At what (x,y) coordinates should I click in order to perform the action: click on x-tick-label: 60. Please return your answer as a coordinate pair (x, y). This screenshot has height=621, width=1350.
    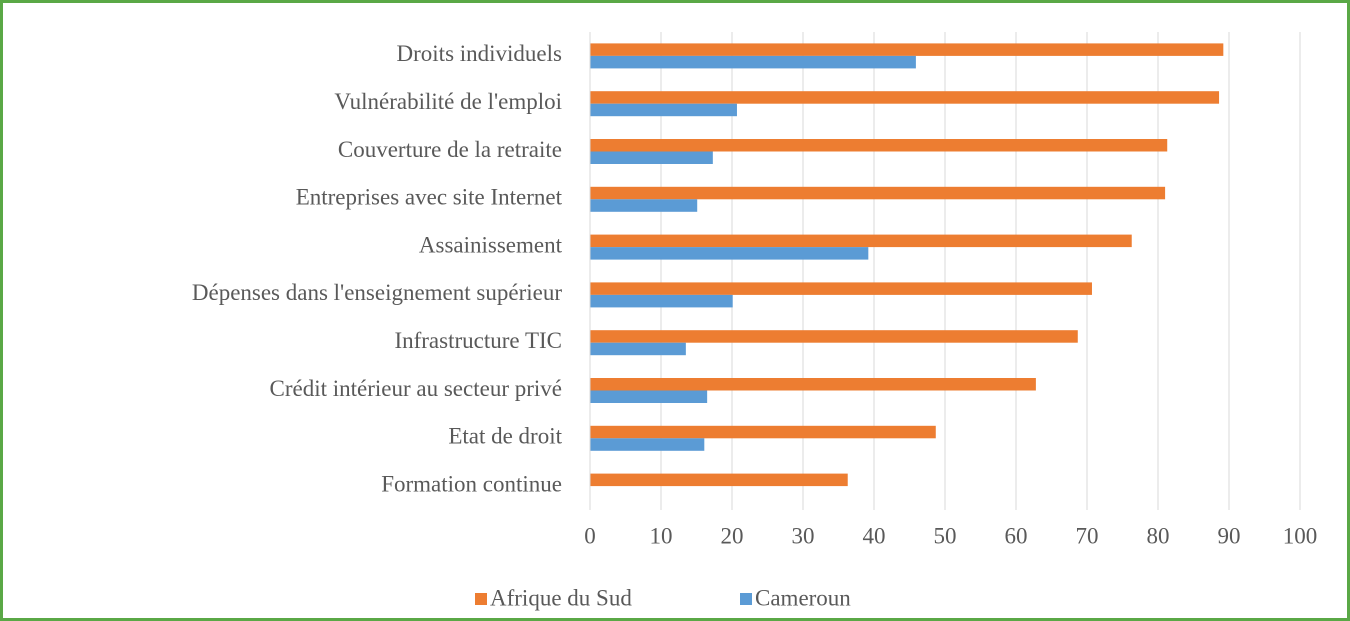
    Looking at the image, I should click on (1016, 535).